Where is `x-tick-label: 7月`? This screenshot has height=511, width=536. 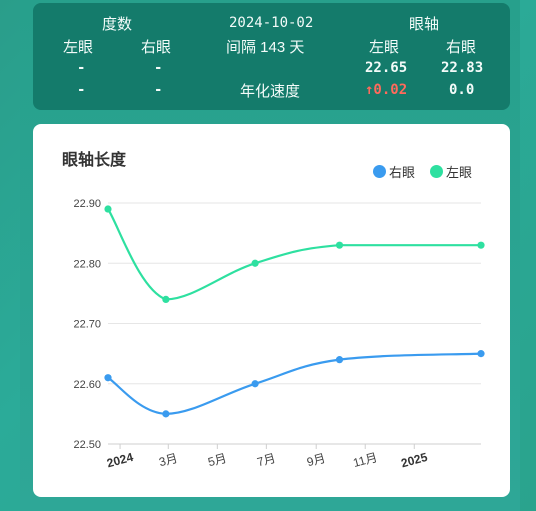
x-tick-label: 7月 is located at coordinates (266, 460).